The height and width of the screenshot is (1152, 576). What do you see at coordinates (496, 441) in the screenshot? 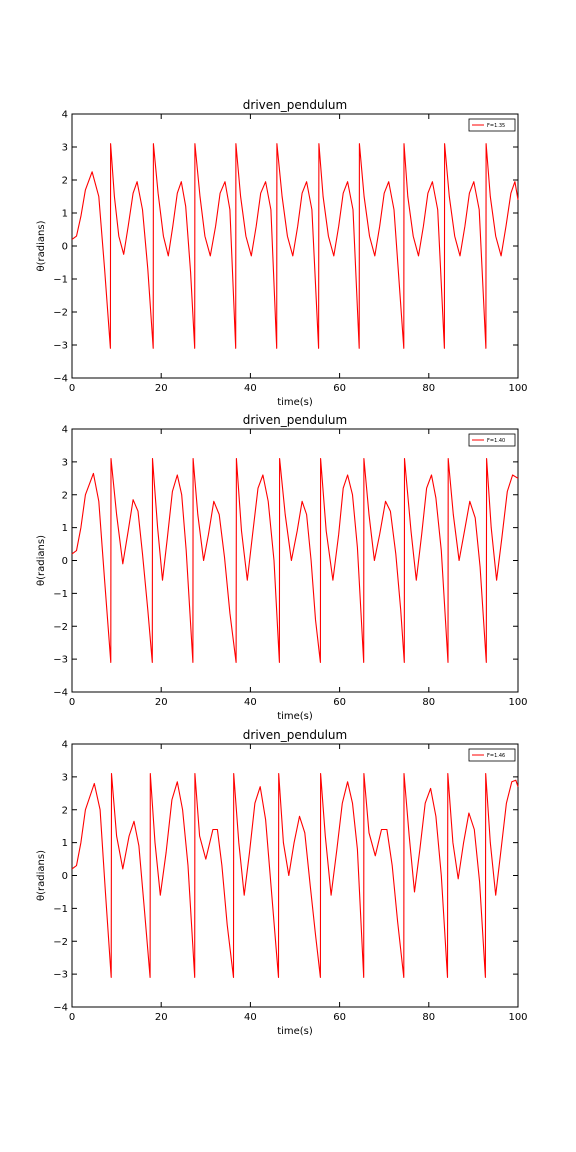
I see `legend-label: F=1.40` at bounding box center [496, 441].